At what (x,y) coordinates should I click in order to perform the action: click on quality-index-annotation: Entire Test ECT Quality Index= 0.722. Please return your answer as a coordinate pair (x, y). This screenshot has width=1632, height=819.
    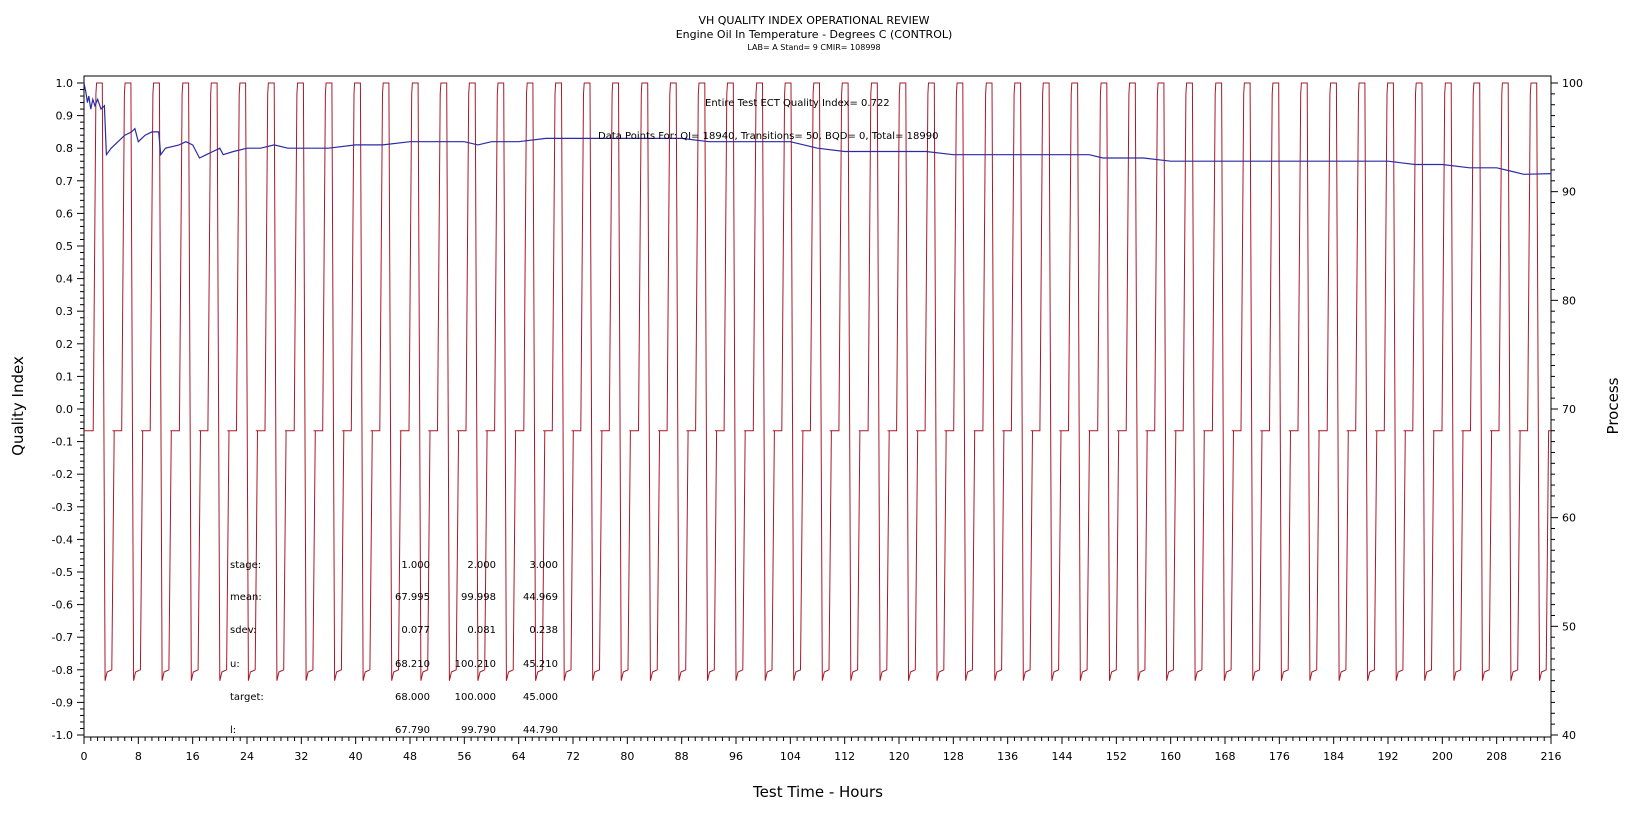
    Looking at the image, I should click on (797, 103).